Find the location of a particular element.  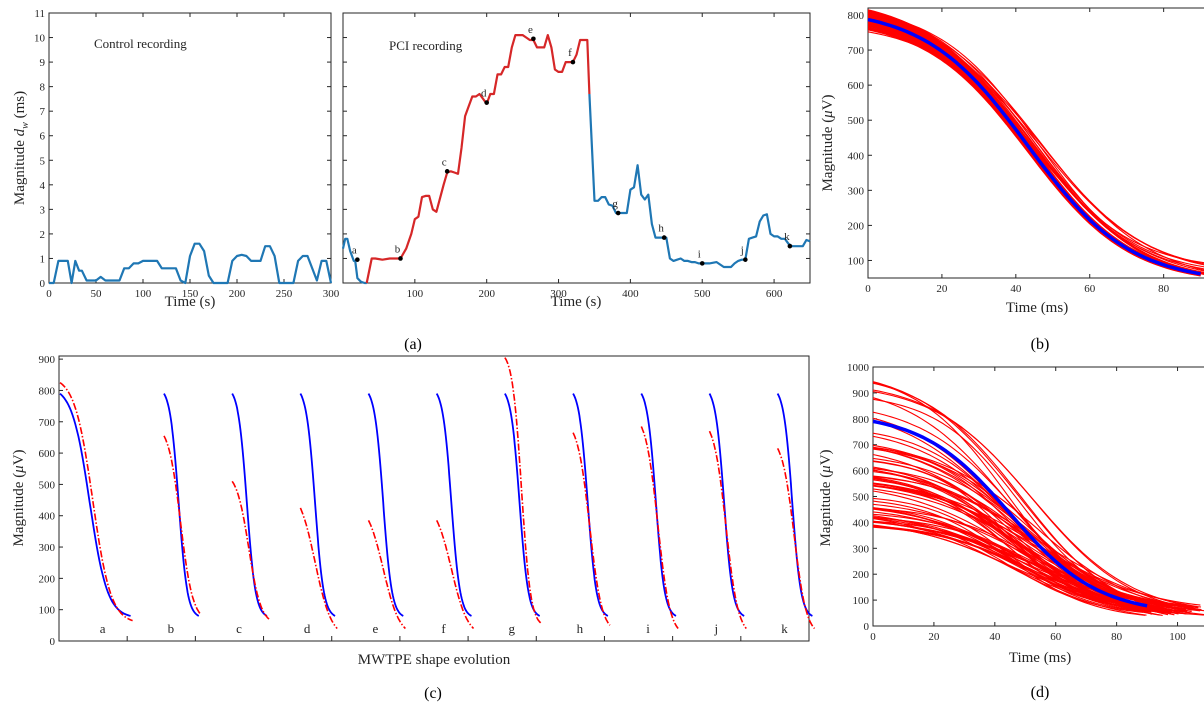

point-label: f is located at coordinates (570, 53).